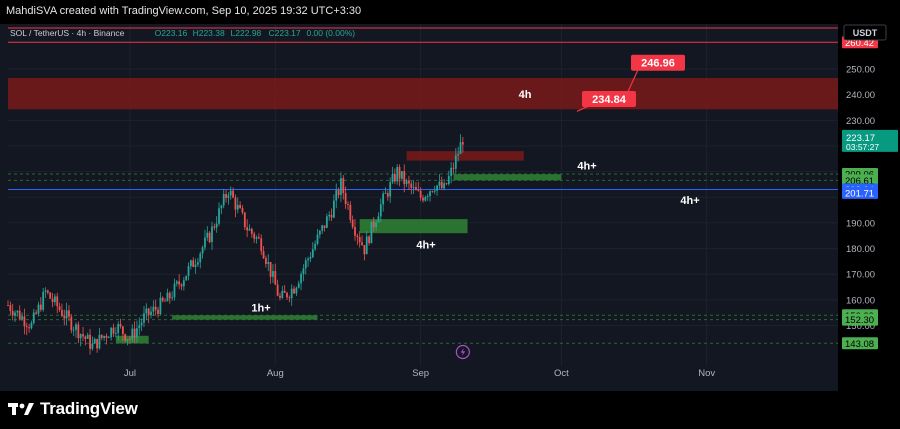  Describe the element at coordinates (860, 223) in the screenshot. I see `price-axis-tick: 190.00` at that location.